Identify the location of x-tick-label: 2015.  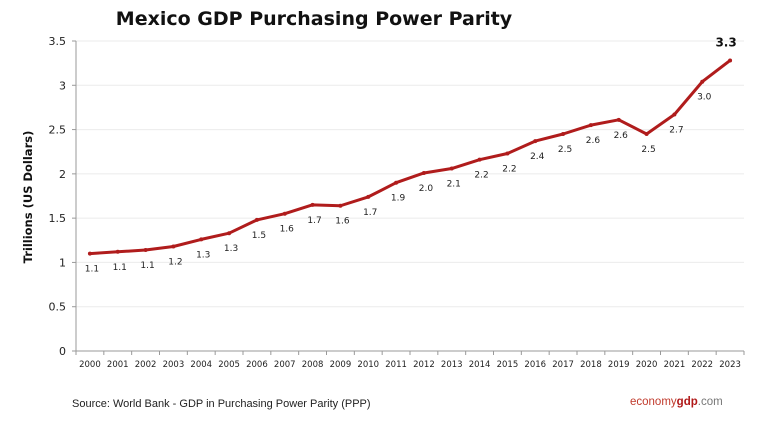
(508, 365).